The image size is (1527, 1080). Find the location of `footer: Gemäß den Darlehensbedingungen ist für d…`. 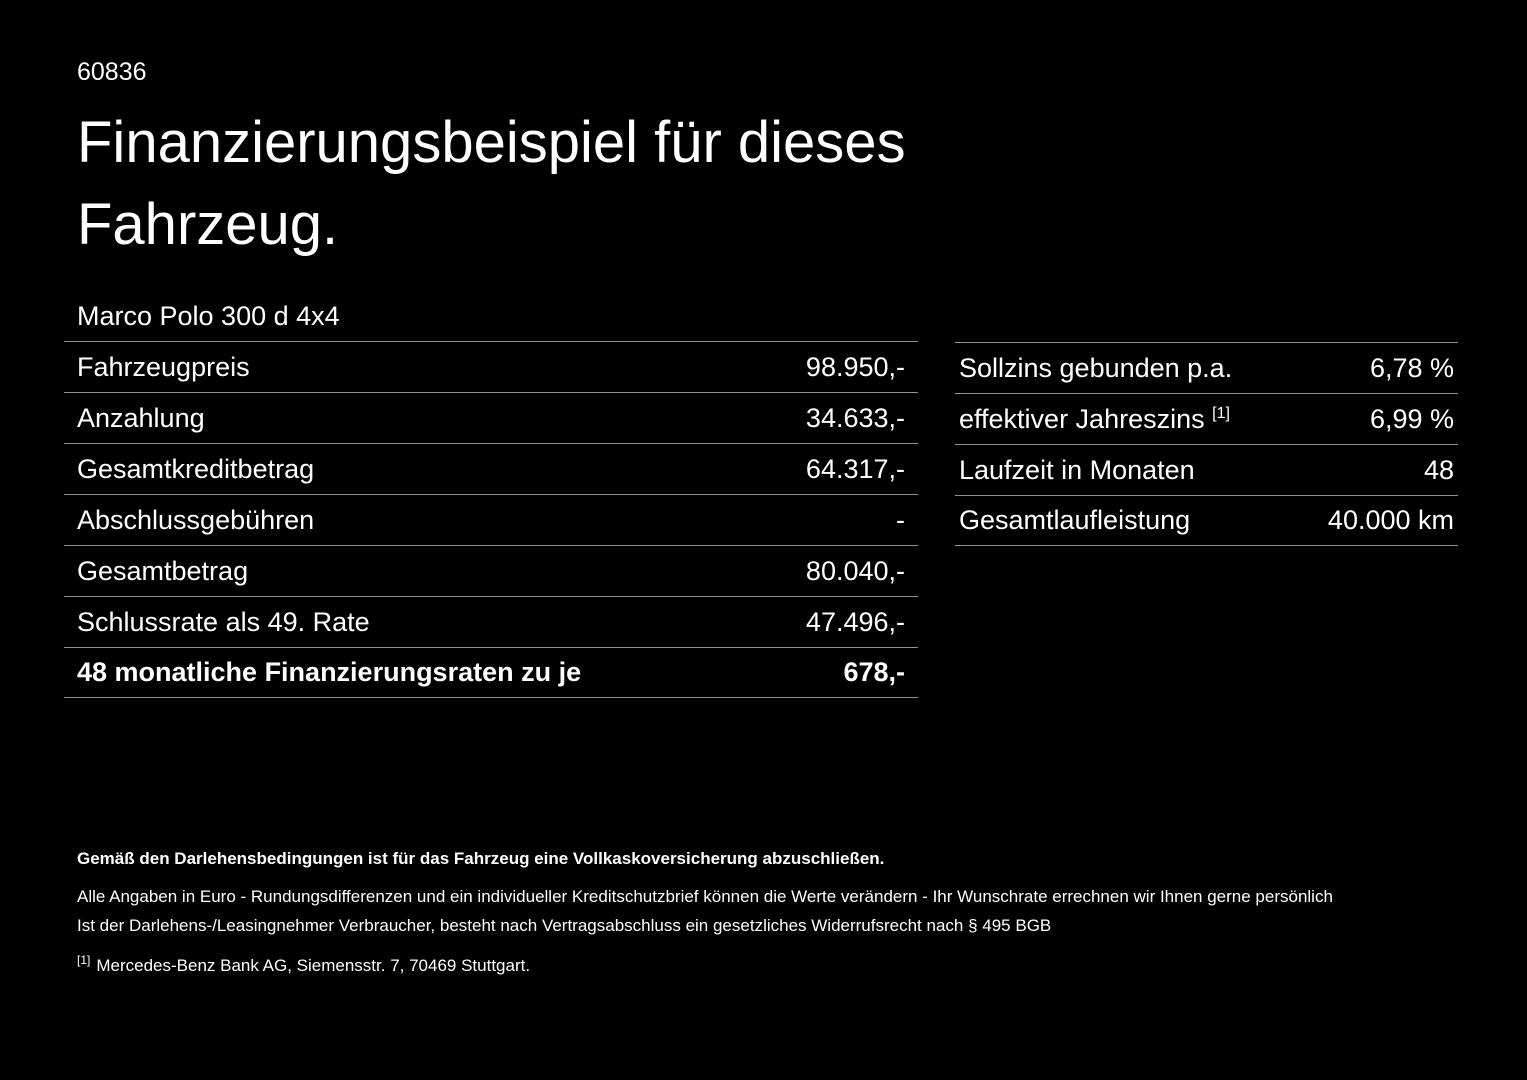

footer: Gemäß den Darlehensbedingungen ist für d… is located at coordinates (762, 916).